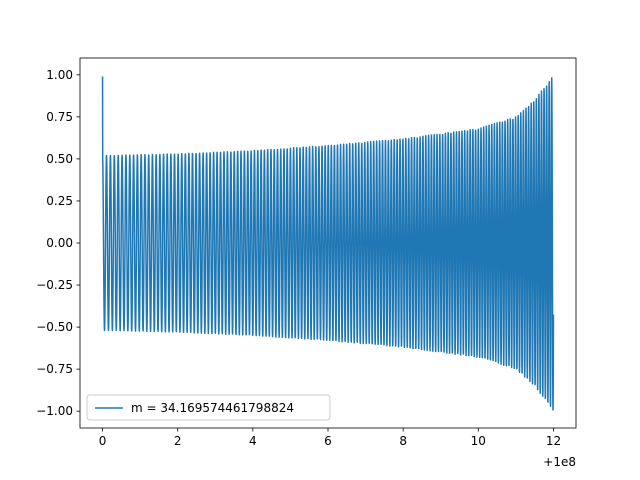 This screenshot has width=640, height=480. Describe the element at coordinates (559, 462) in the screenshot. I see `x-offset-label: +1e8` at that location.